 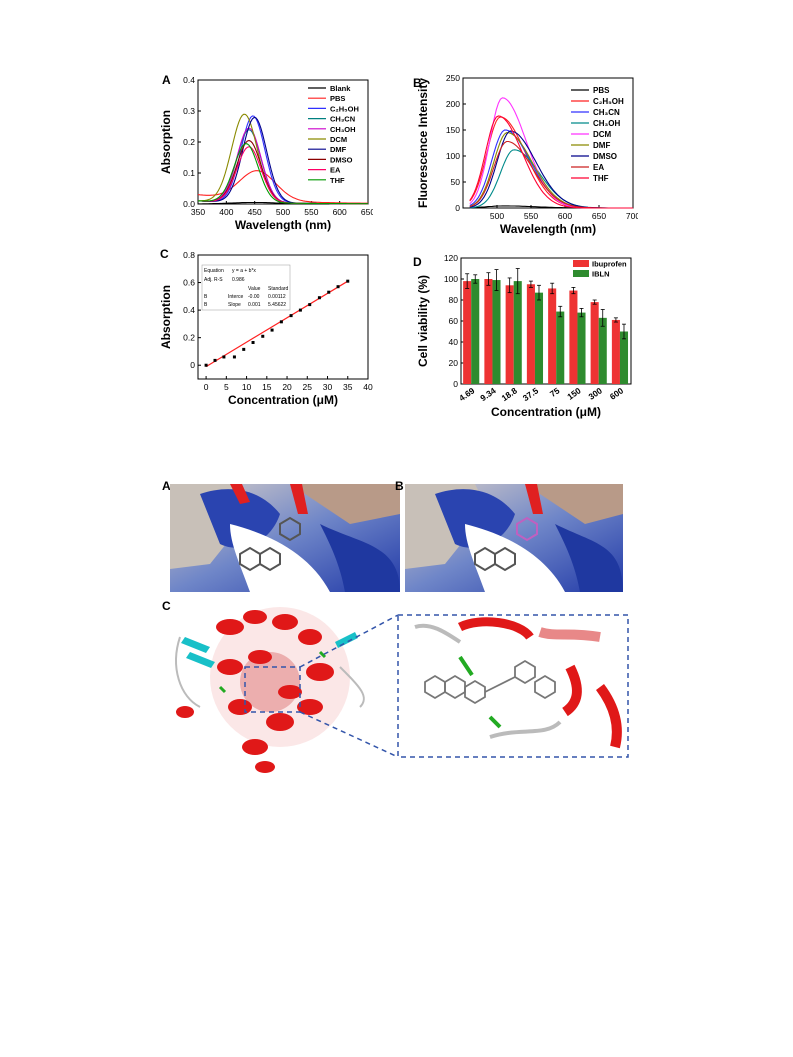 I want to click on legend-label: CH₃CN, so click(x=342, y=119).